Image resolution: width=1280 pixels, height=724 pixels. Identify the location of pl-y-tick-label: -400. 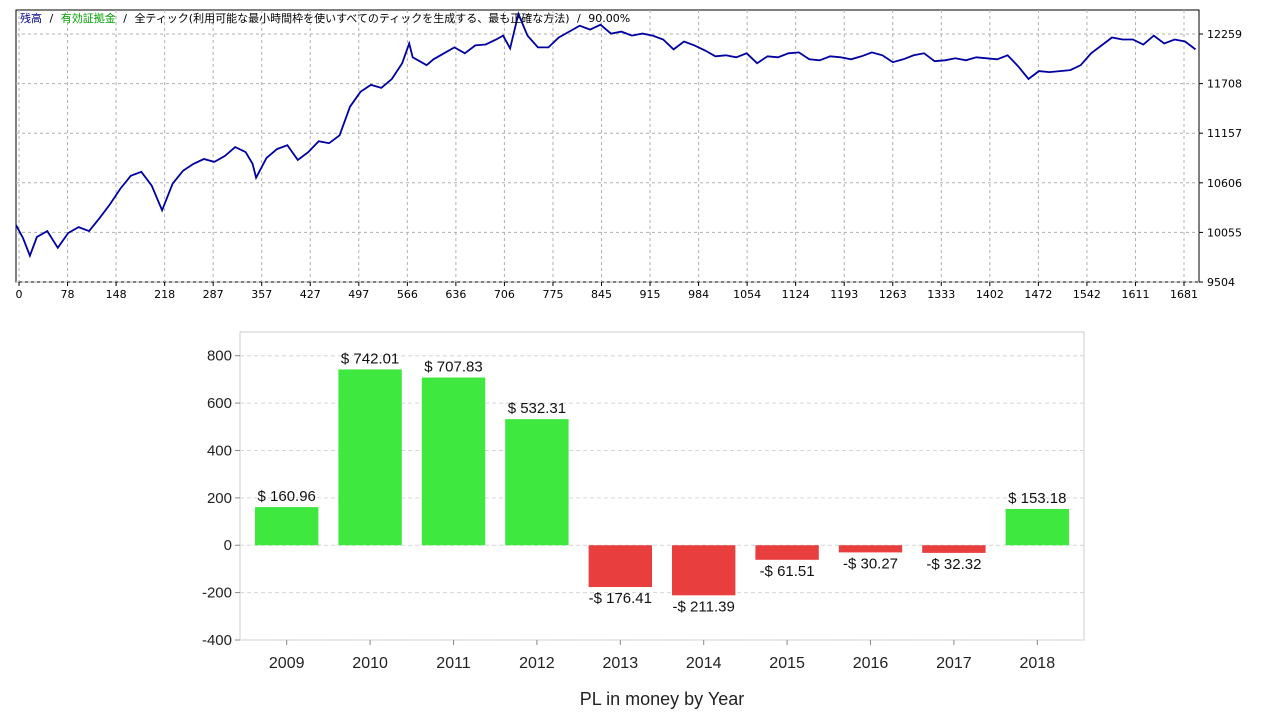
(217, 640).